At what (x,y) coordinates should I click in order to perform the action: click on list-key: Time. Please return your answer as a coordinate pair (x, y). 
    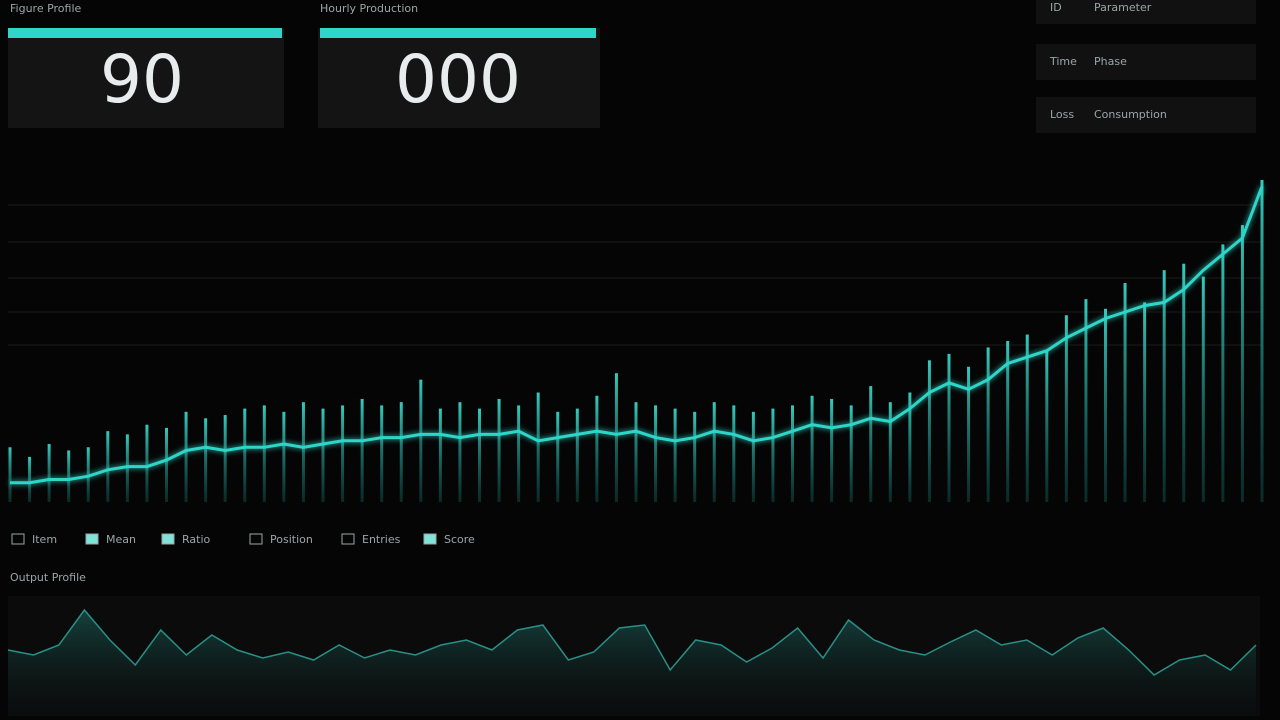
    Looking at the image, I should click on (1063, 61).